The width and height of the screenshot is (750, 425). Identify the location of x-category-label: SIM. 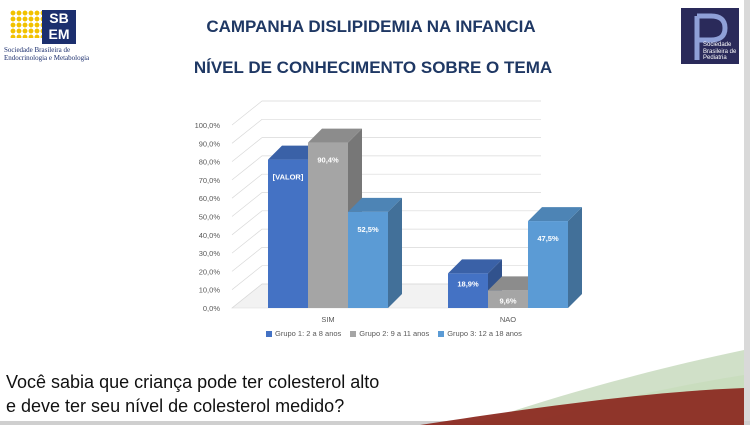
(327, 319).